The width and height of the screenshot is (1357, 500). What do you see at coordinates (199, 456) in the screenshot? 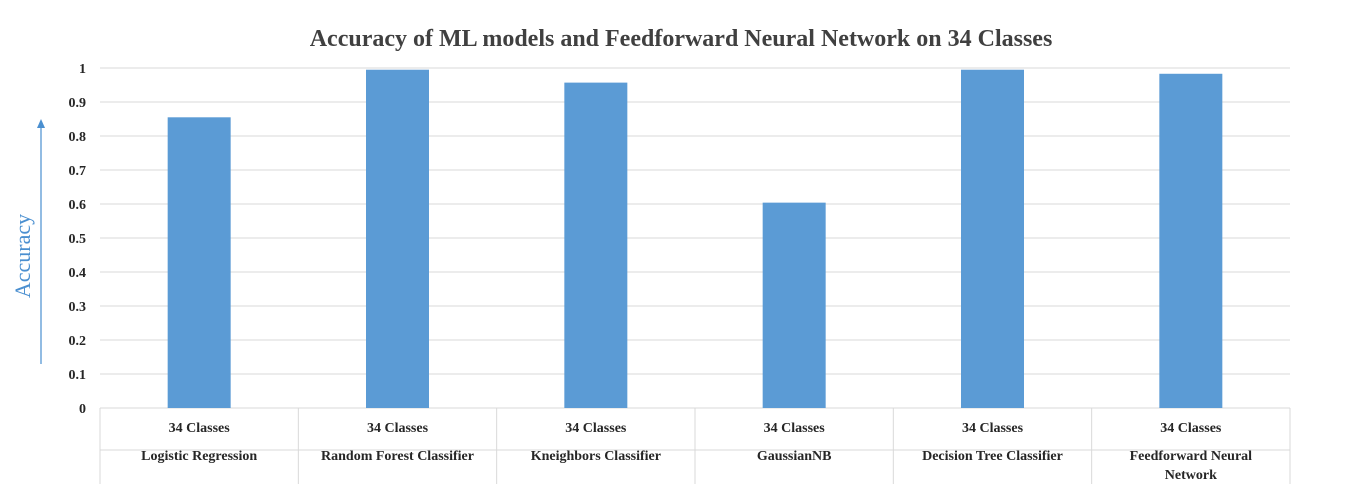
I see `x-category-label: Logistic Regression` at bounding box center [199, 456].